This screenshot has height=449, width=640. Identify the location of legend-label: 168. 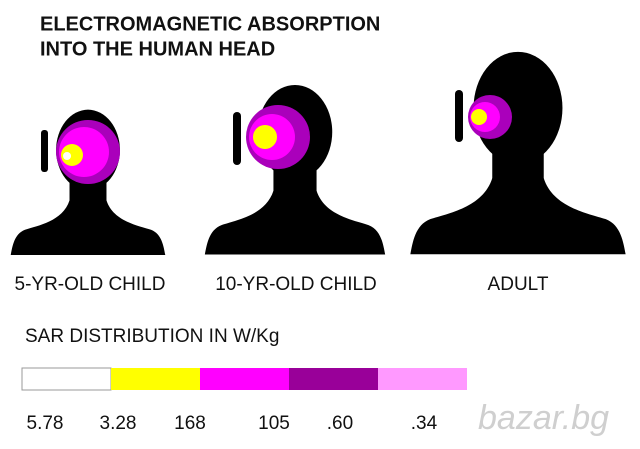
(190, 423).